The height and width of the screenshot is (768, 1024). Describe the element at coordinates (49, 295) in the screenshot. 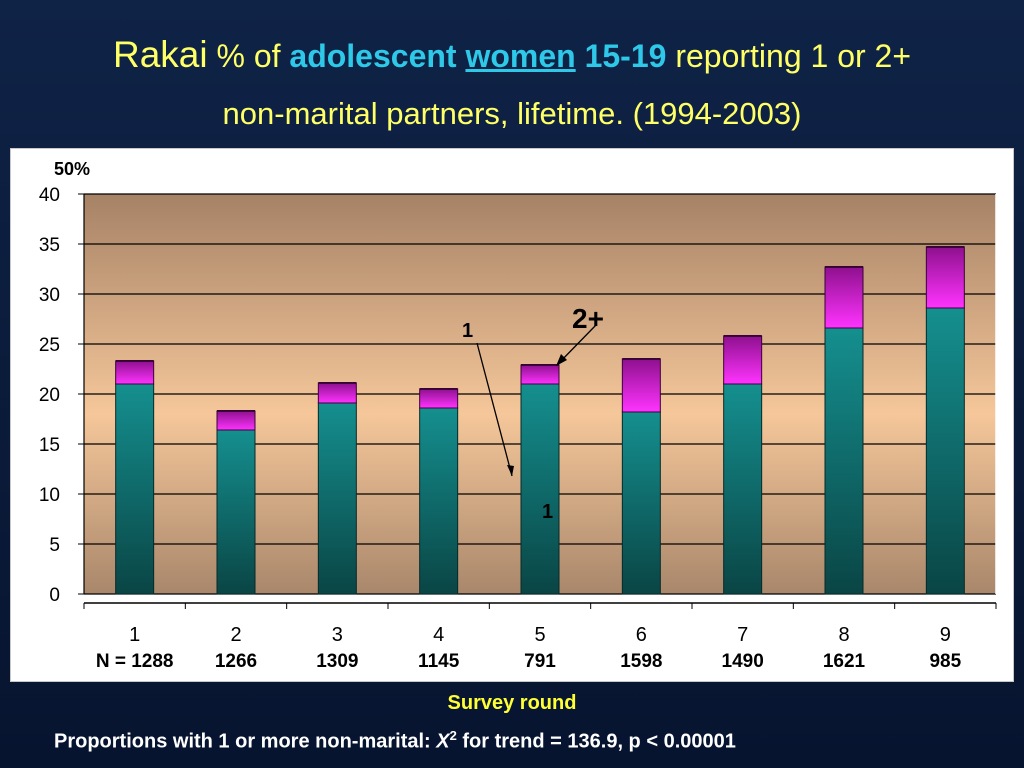

I see `y-tick-label: 30` at that location.